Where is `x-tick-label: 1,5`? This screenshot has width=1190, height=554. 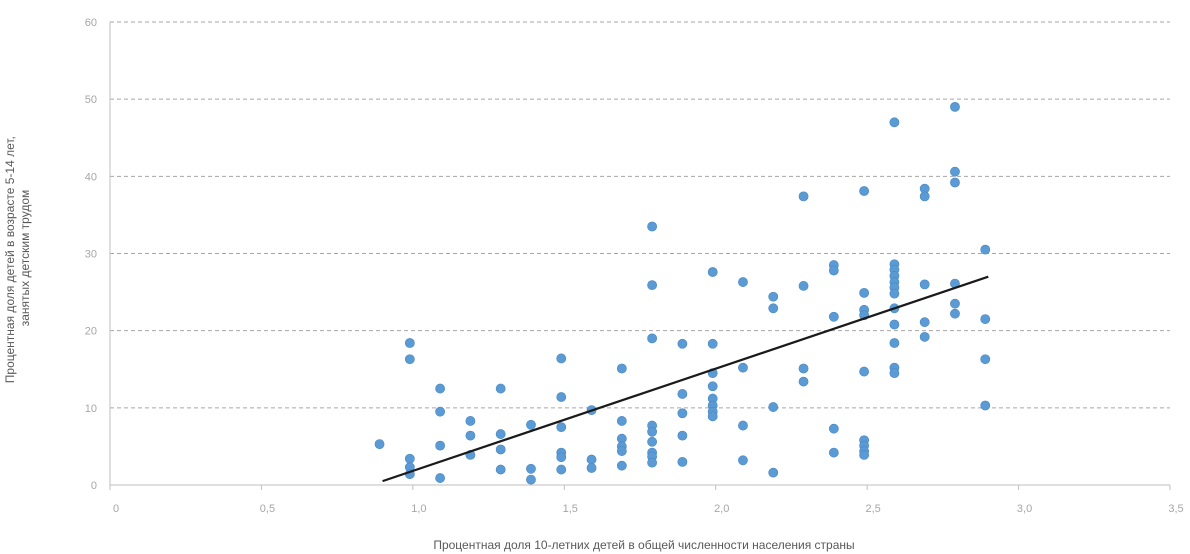
x-tick-label: 1,5 is located at coordinates (570, 509).